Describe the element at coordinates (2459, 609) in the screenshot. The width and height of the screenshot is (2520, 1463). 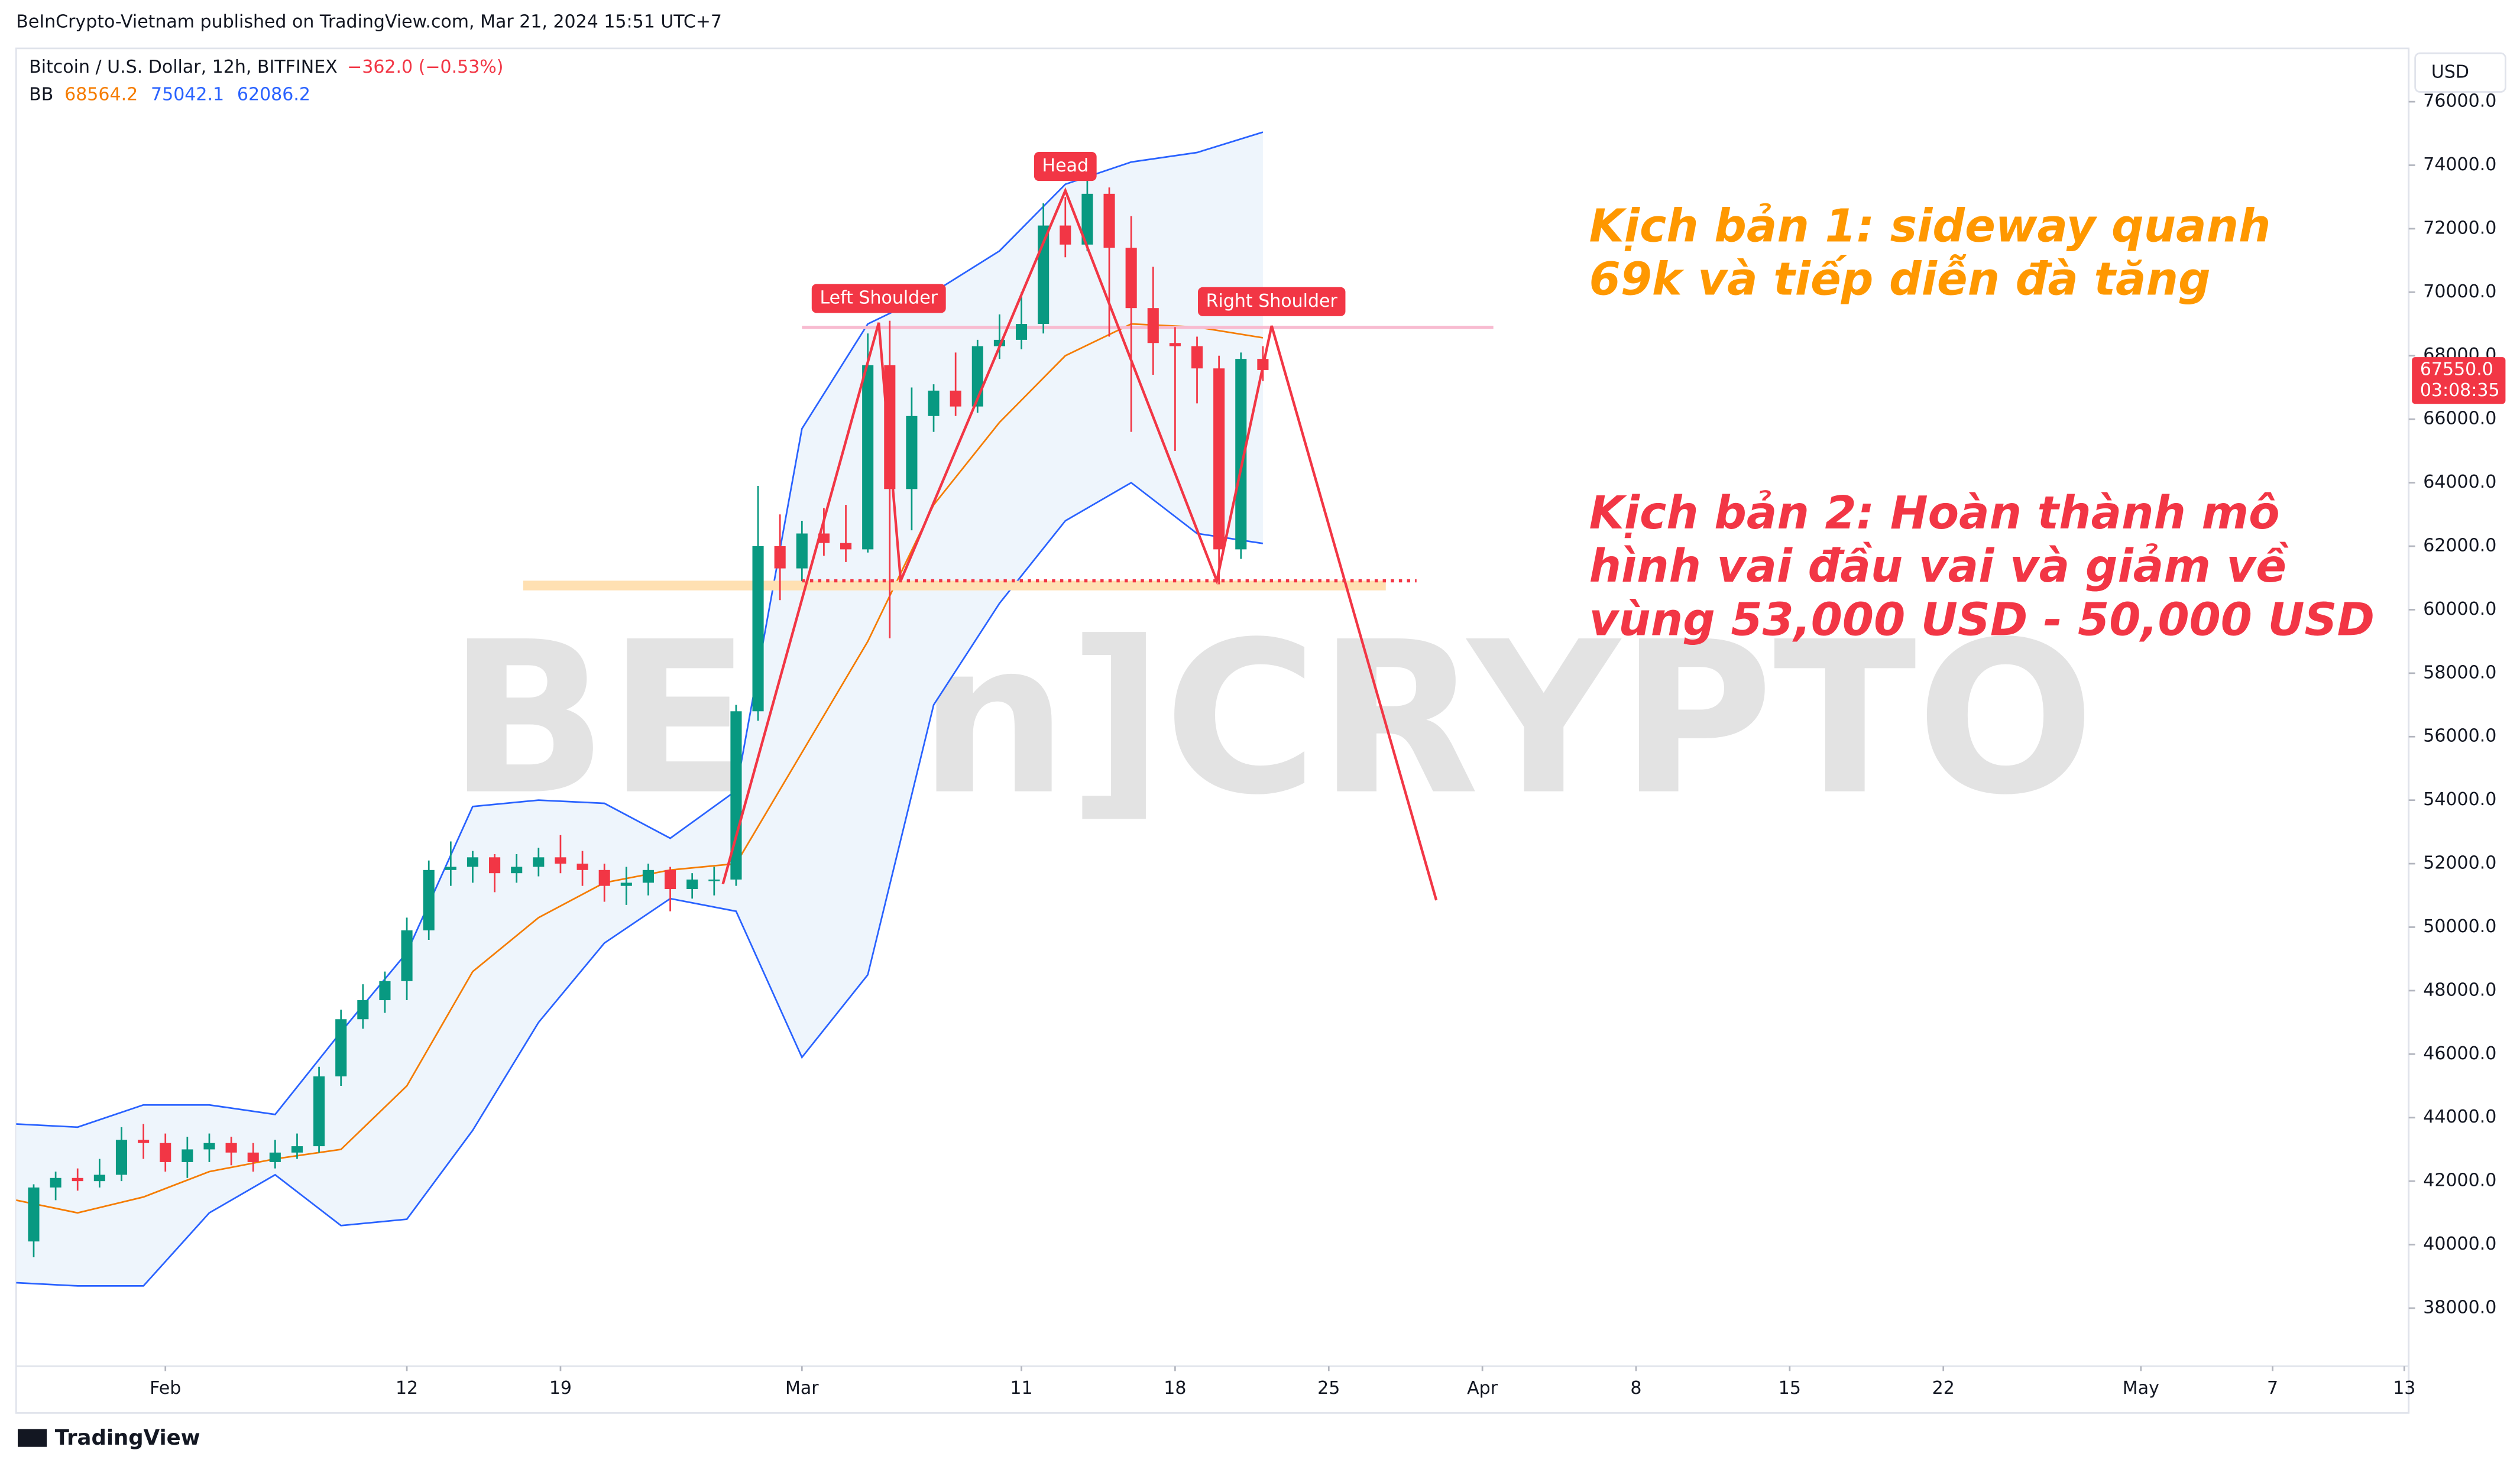
I see `y-tick-label: 60000.0` at that location.